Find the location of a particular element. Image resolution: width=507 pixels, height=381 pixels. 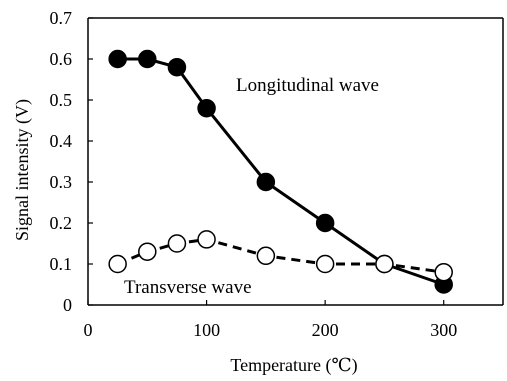

y-tick-label: 0.3 is located at coordinates (61, 182).